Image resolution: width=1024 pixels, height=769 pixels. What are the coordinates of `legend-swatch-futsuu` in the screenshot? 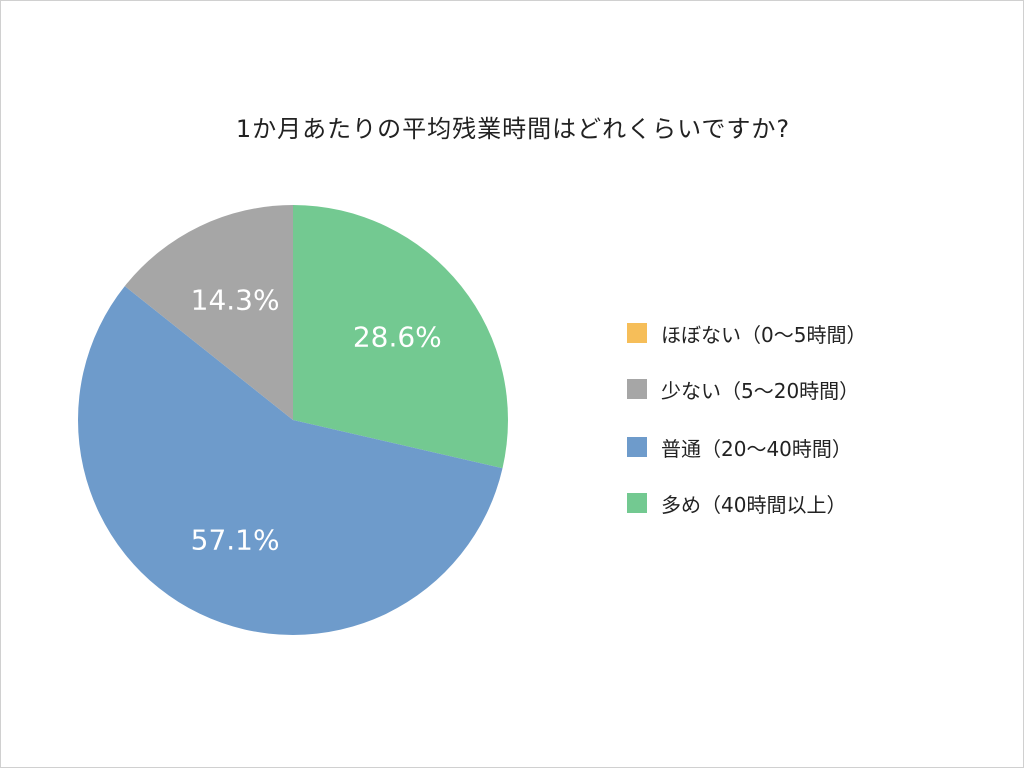 It's located at (637, 447).